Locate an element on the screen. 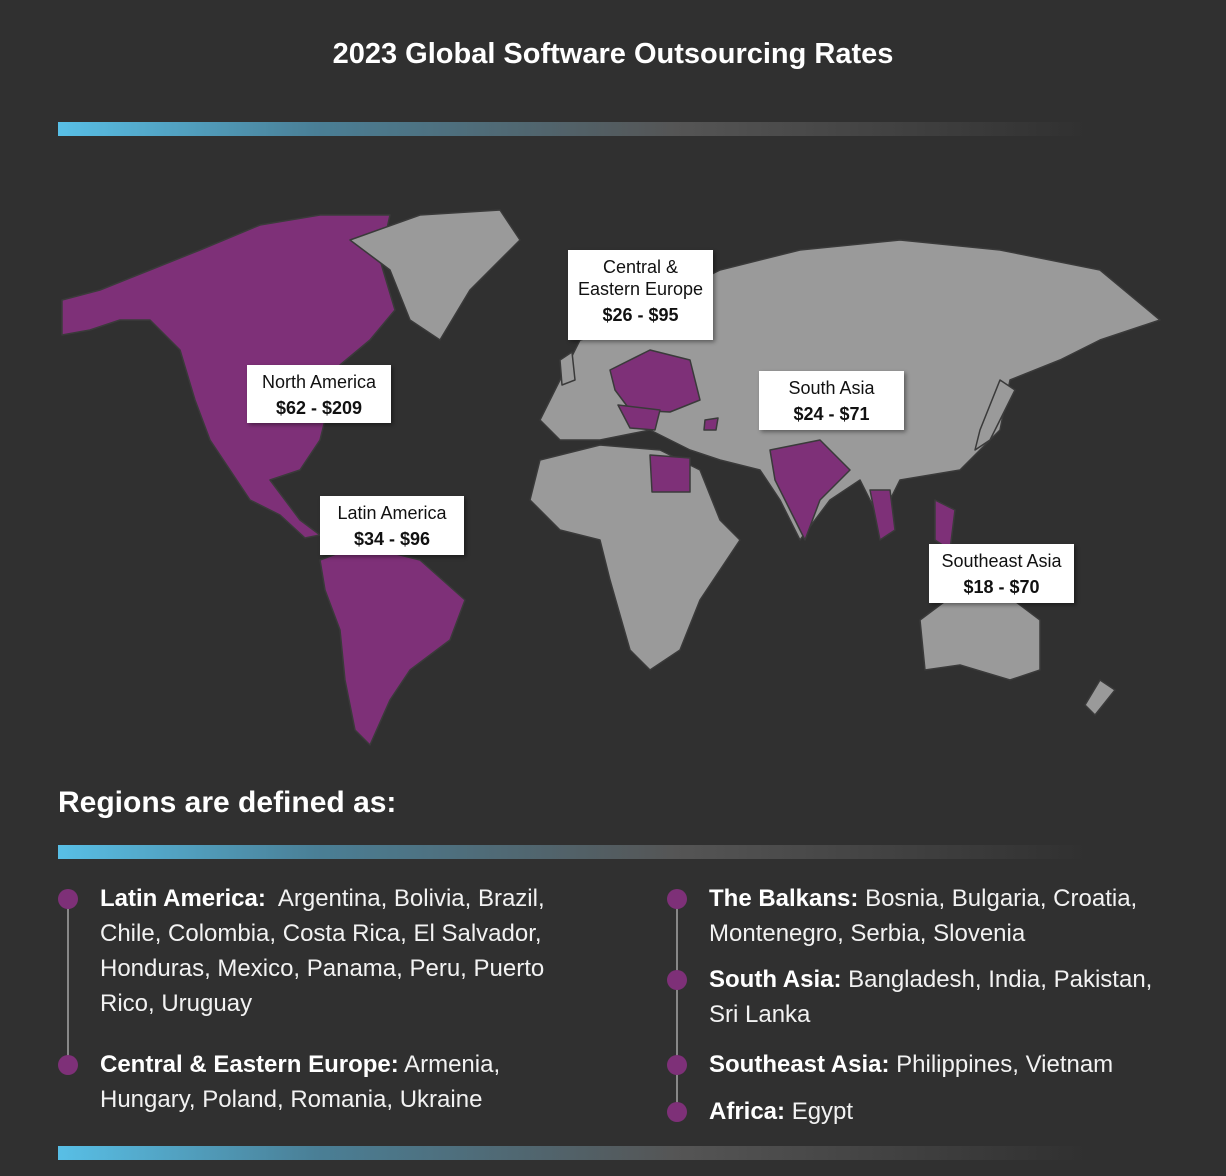 Image resolution: width=1226 pixels, height=1176 pixels. callout-region: North America is located at coordinates (319, 382).